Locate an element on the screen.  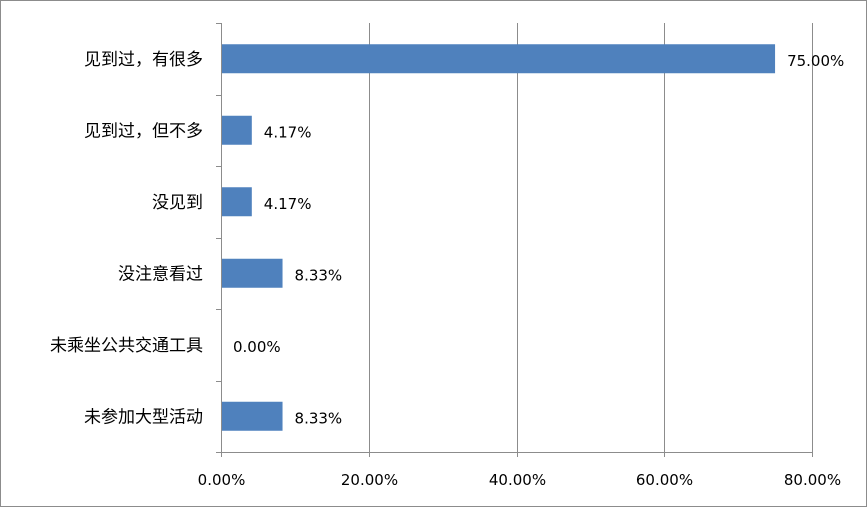
category-label-0: 见到过，有很多 is located at coordinates (143, 60).